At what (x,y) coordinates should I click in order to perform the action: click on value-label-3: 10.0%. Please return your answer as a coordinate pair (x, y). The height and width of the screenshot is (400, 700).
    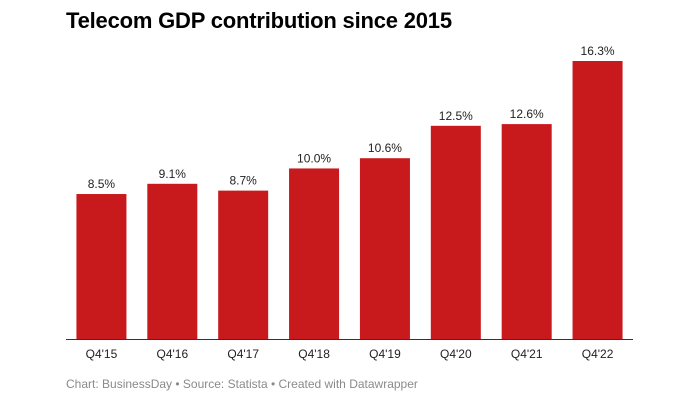
    Looking at the image, I should click on (314, 158).